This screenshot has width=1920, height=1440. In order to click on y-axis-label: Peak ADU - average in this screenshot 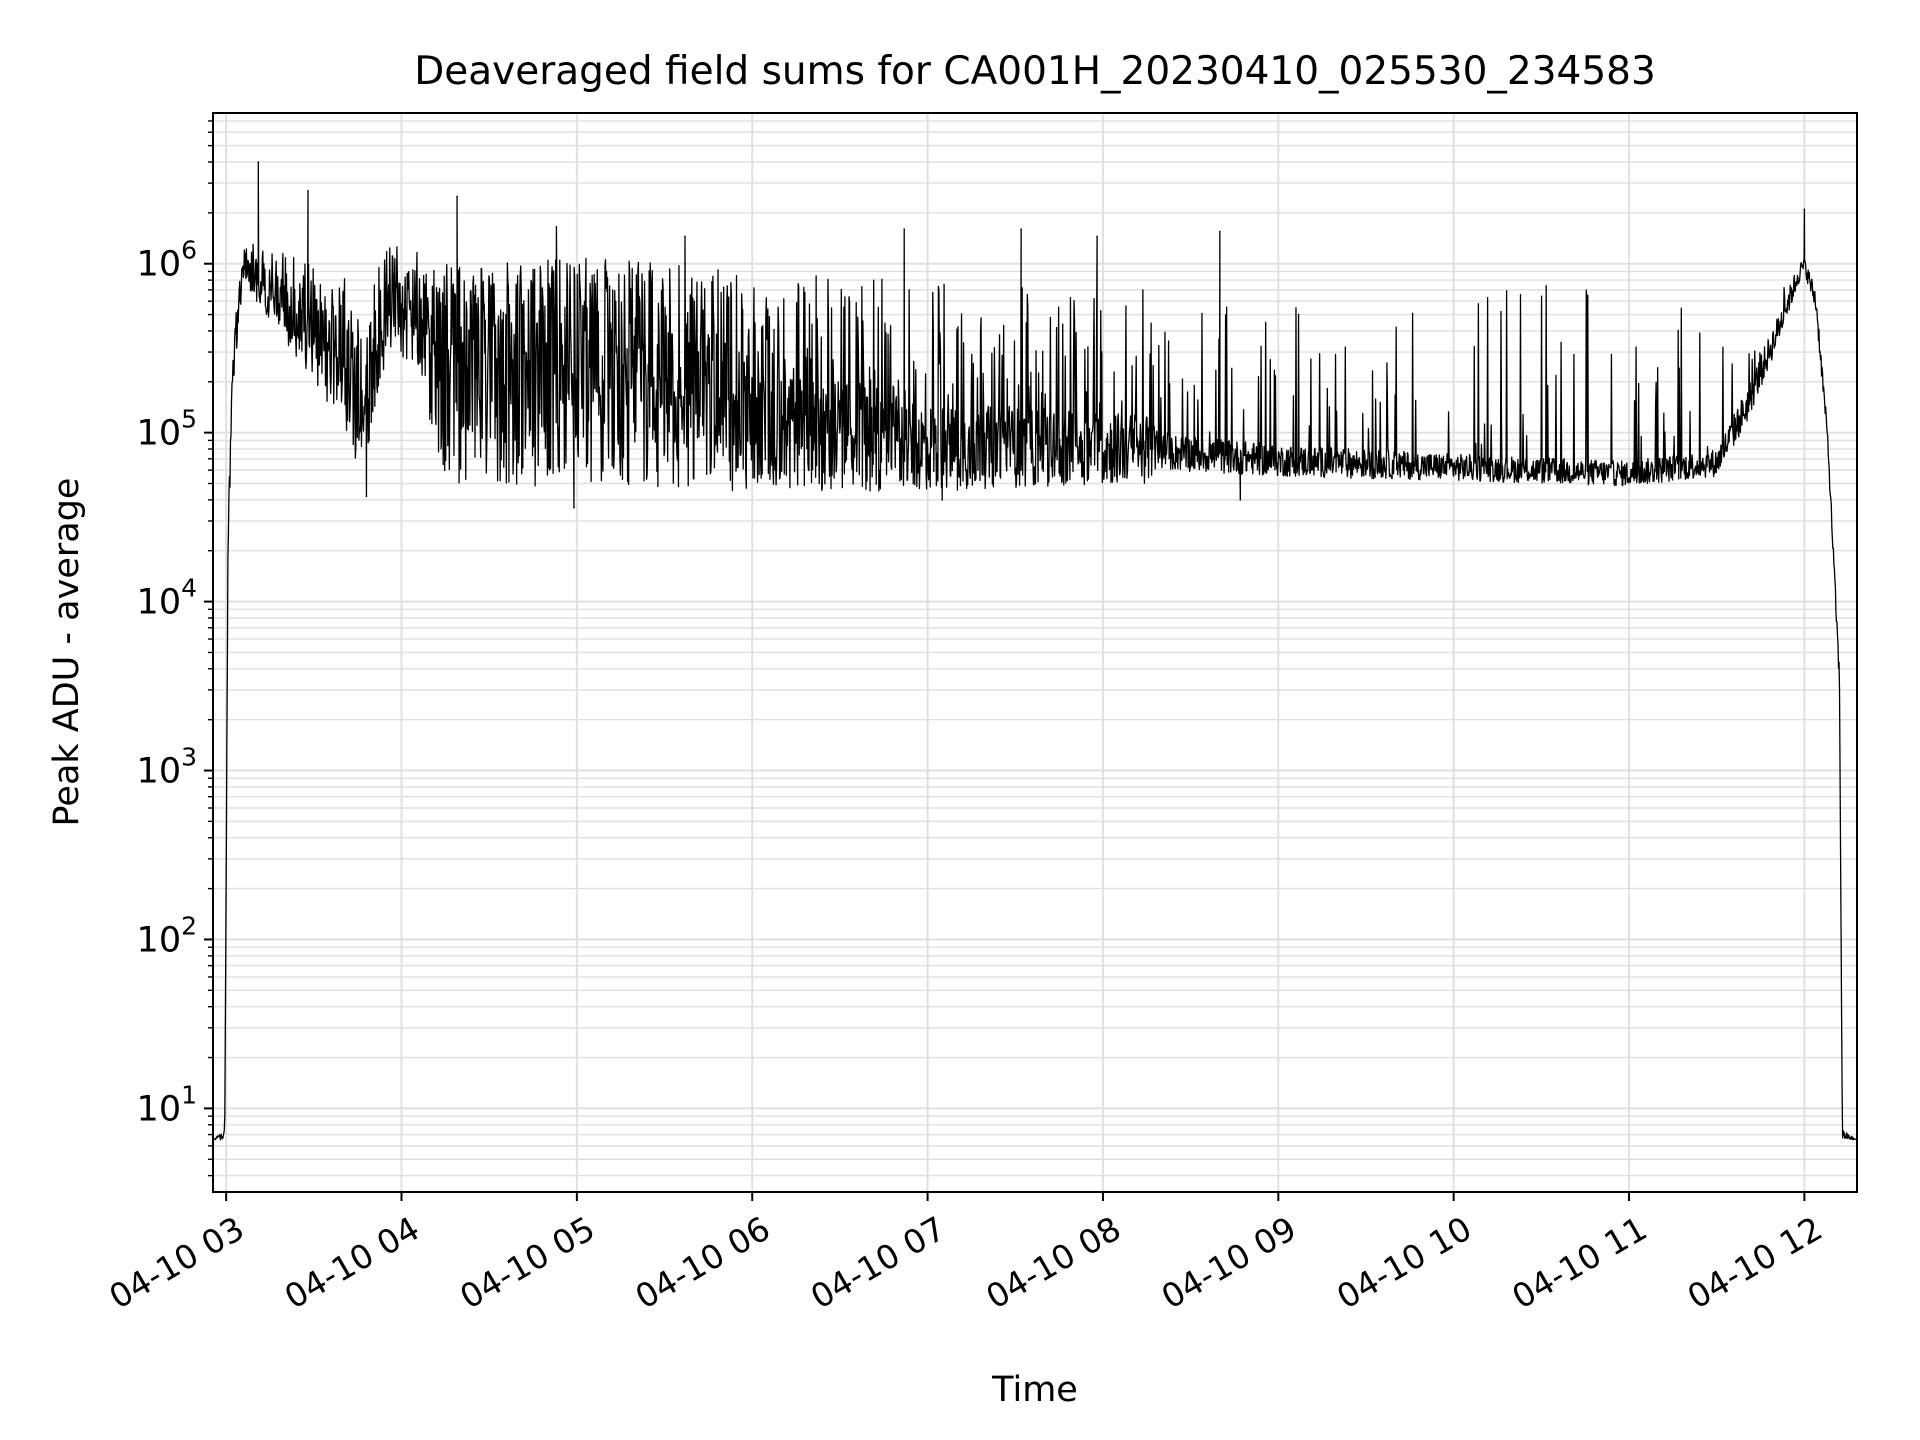, I will do `click(67, 652)`.